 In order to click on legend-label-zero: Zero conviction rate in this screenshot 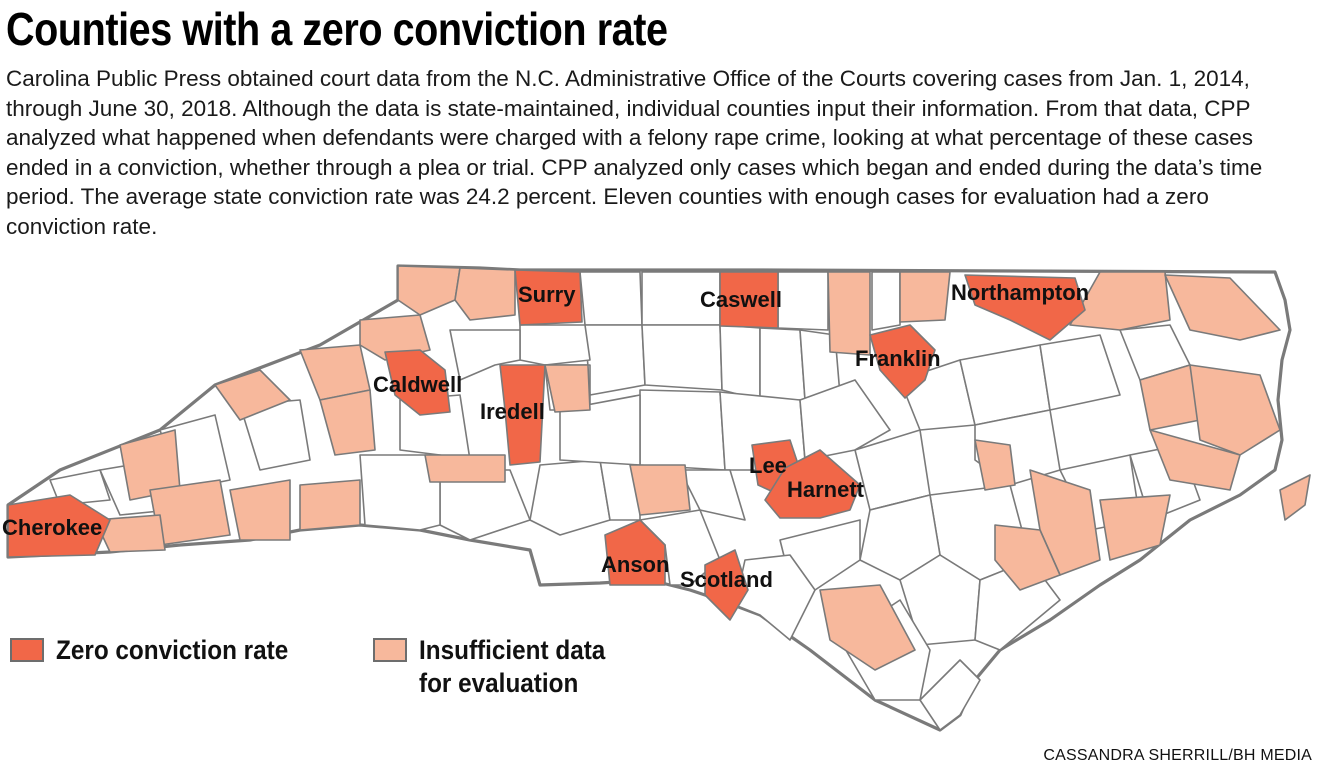, I will do `click(172, 650)`.